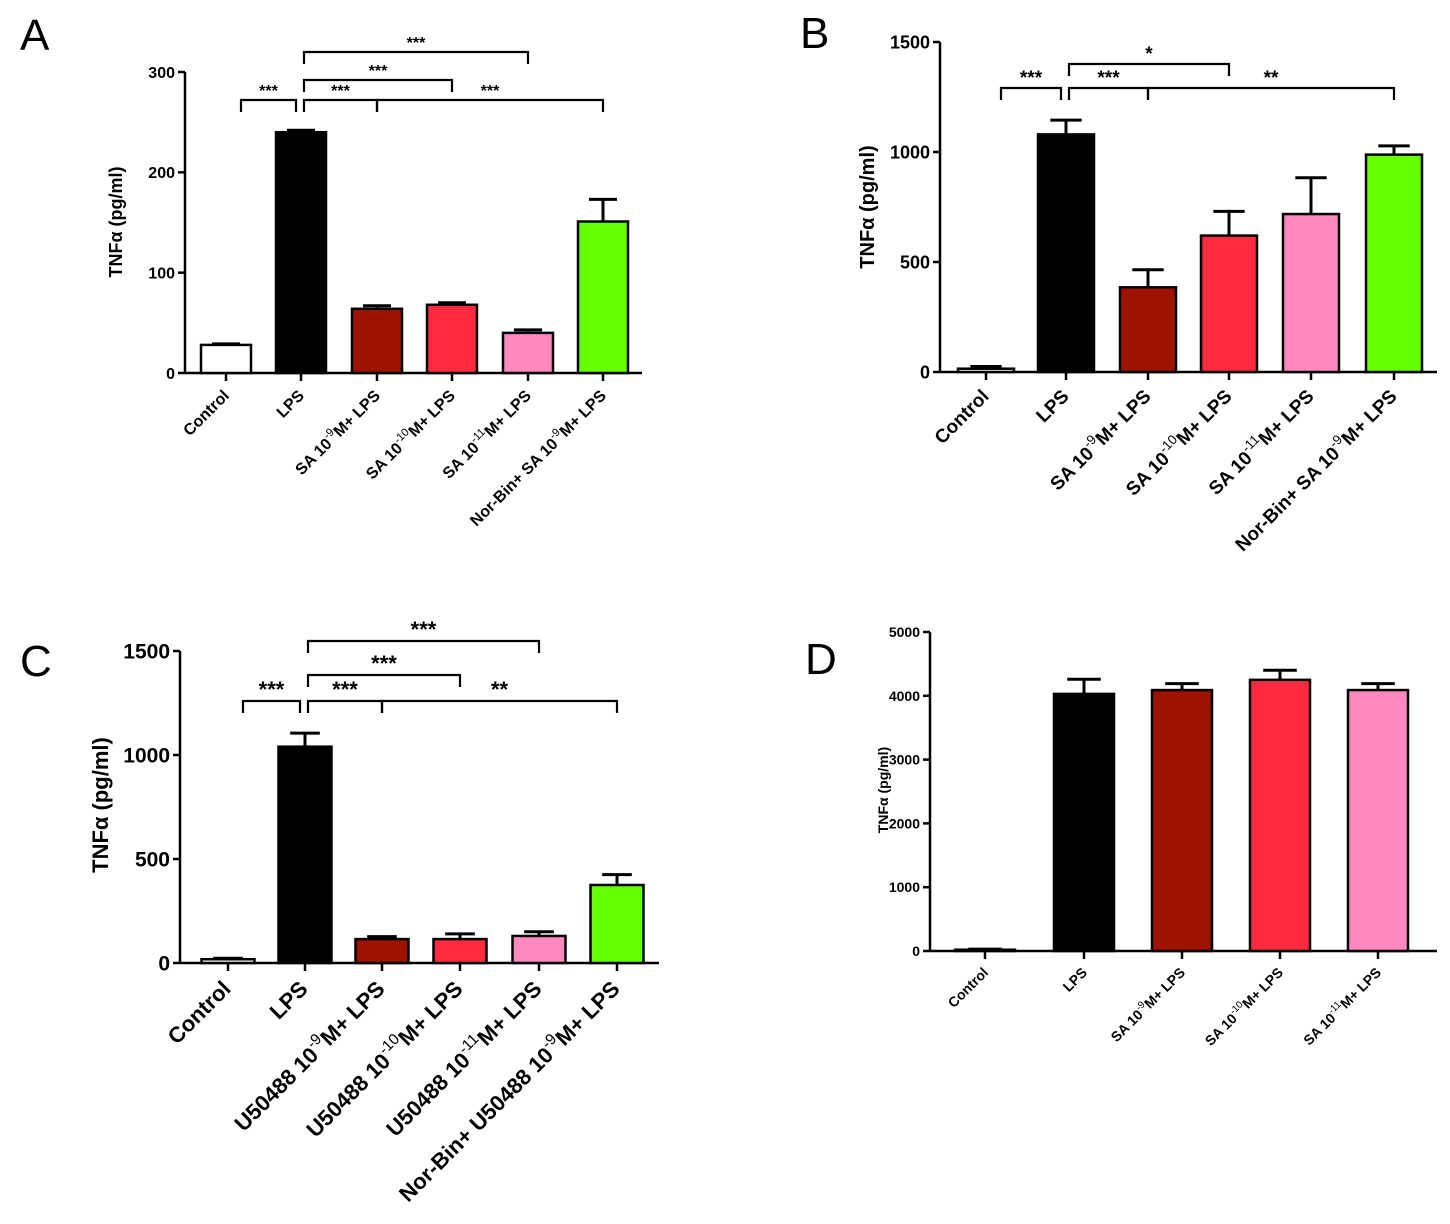 Image resolution: width=1450 pixels, height=1224 pixels. What do you see at coordinates (161, 273) in the screenshot?
I see `y-tick-label: 100` at bounding box center [161, 273].